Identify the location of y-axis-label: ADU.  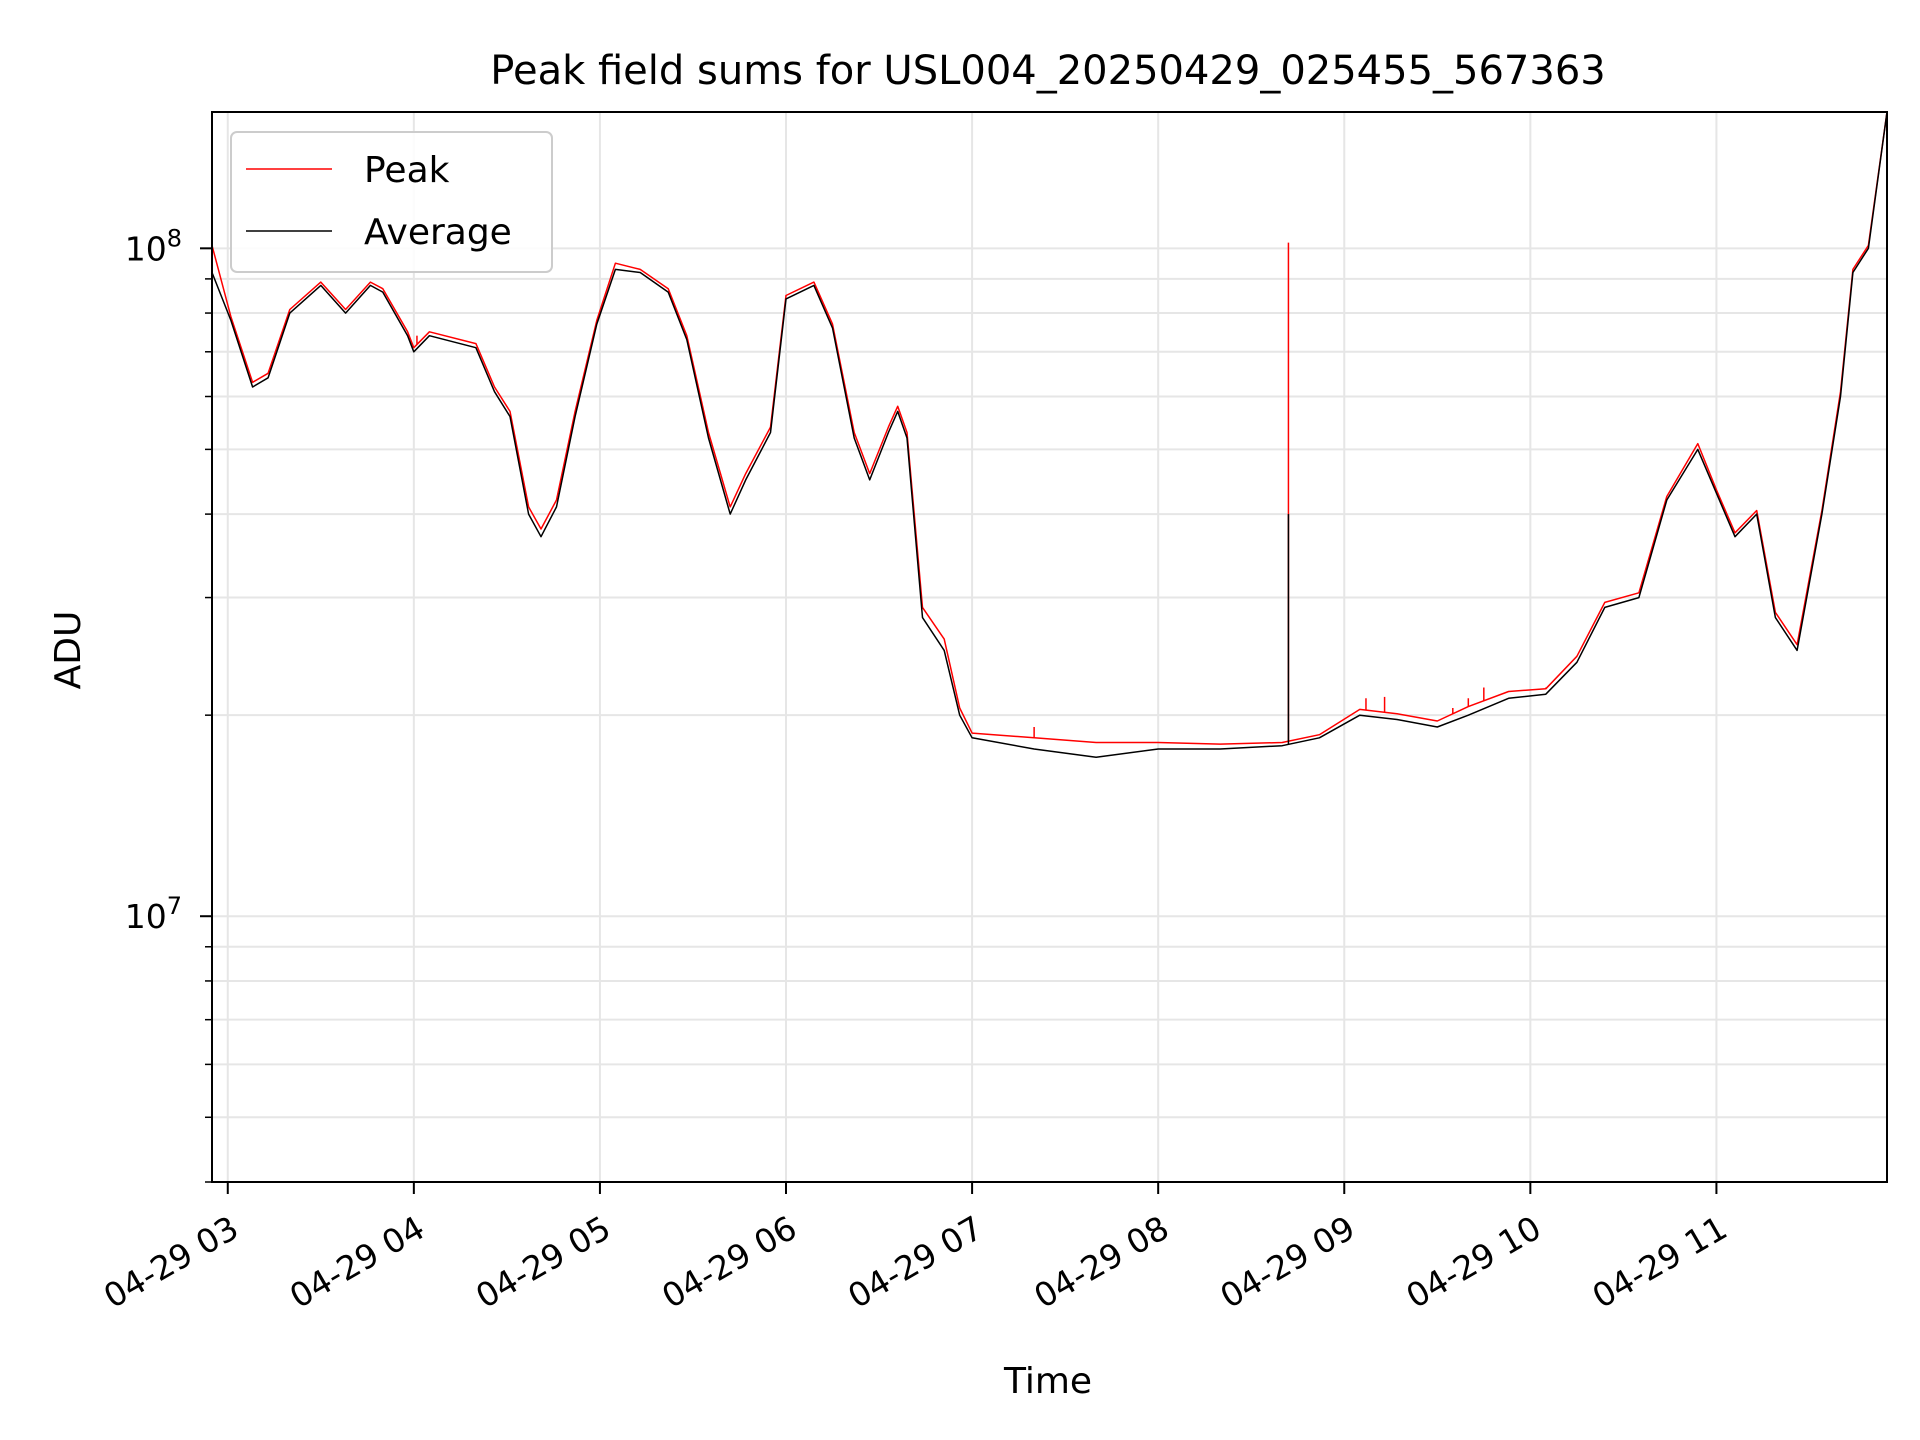
(68, 650).